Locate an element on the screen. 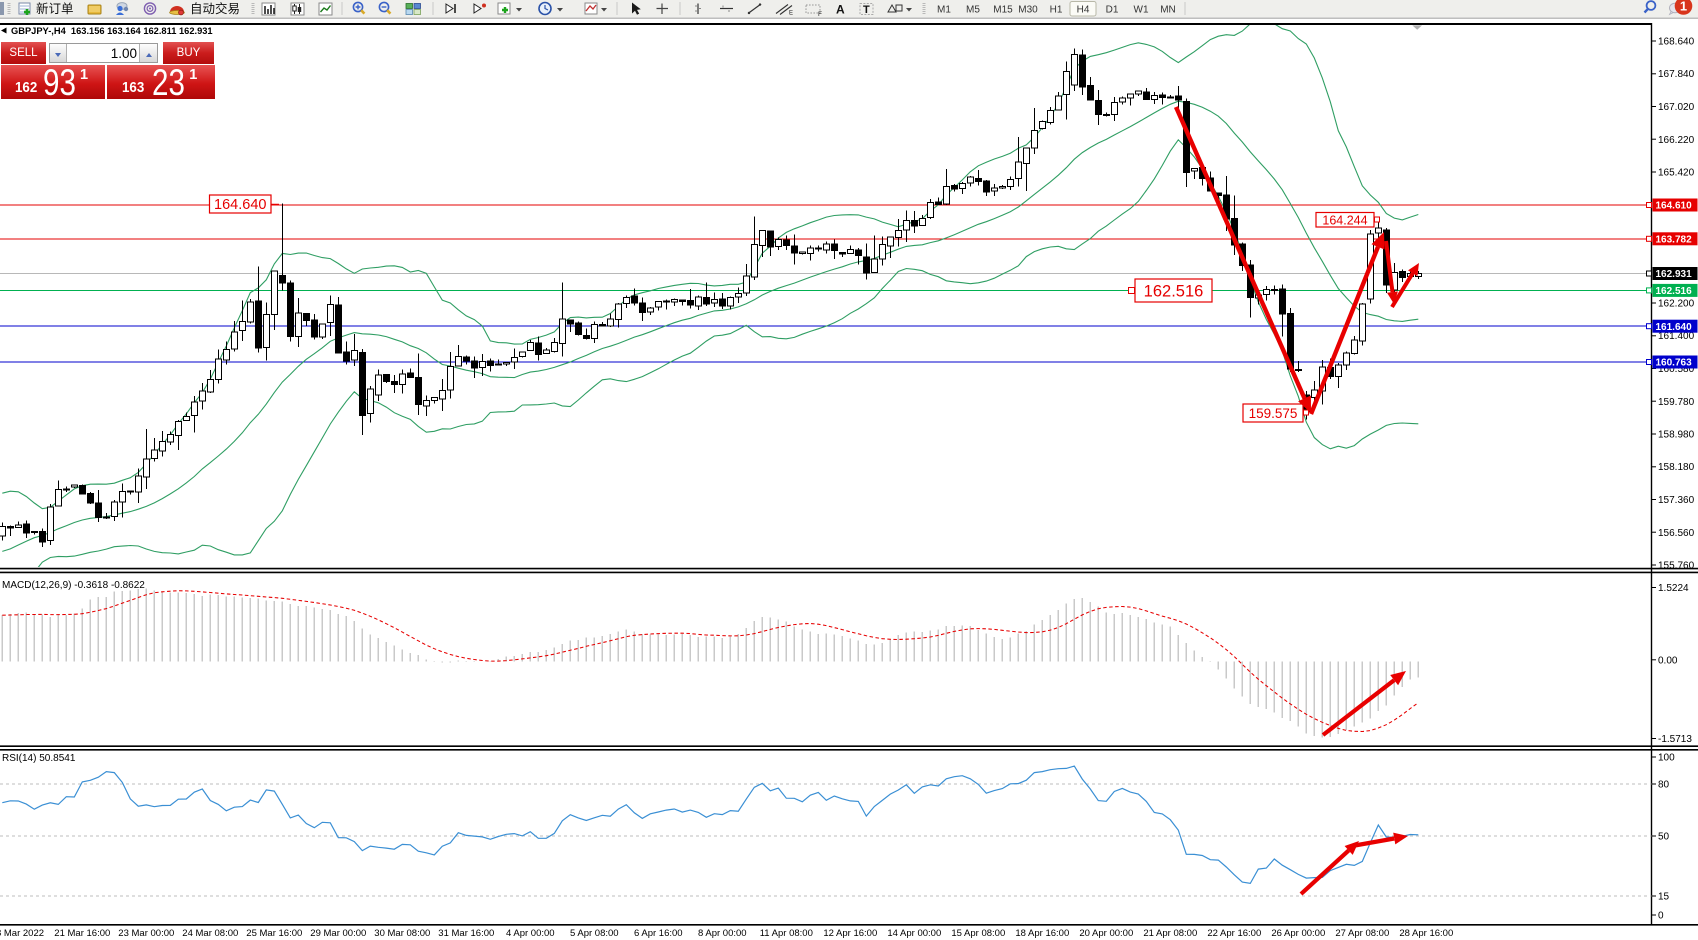 The image size is (1698, 940). svg-text: 21 Apr 08:00 is located at coordinates (1170, 933).